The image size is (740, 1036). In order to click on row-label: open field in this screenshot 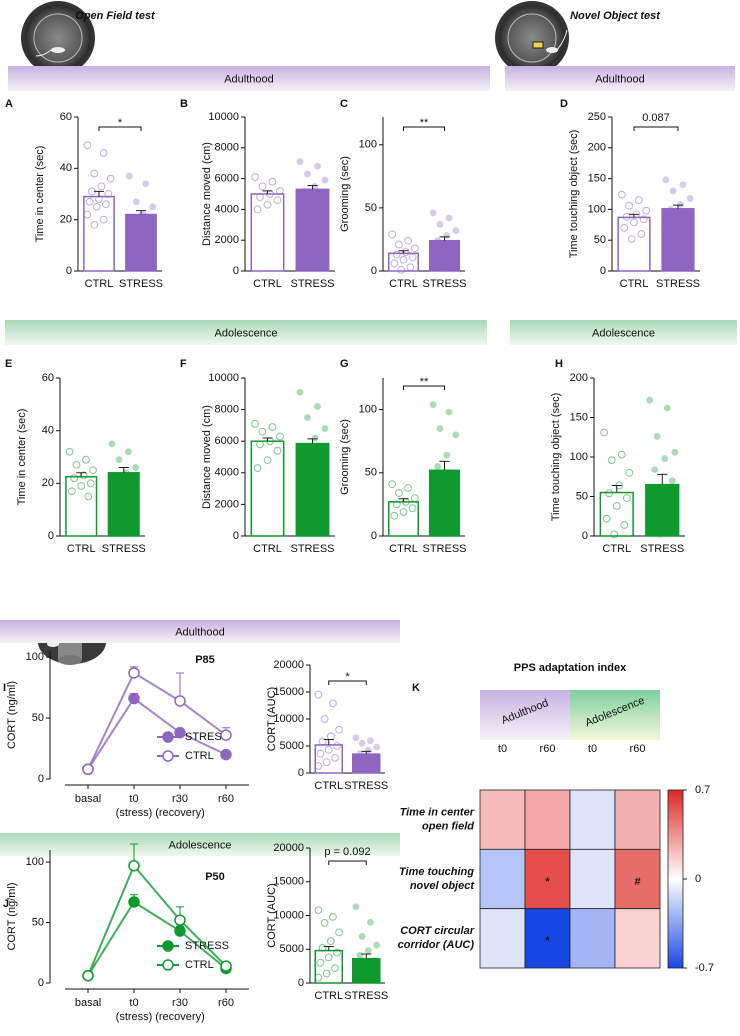, I will do `click(448, 827)`.